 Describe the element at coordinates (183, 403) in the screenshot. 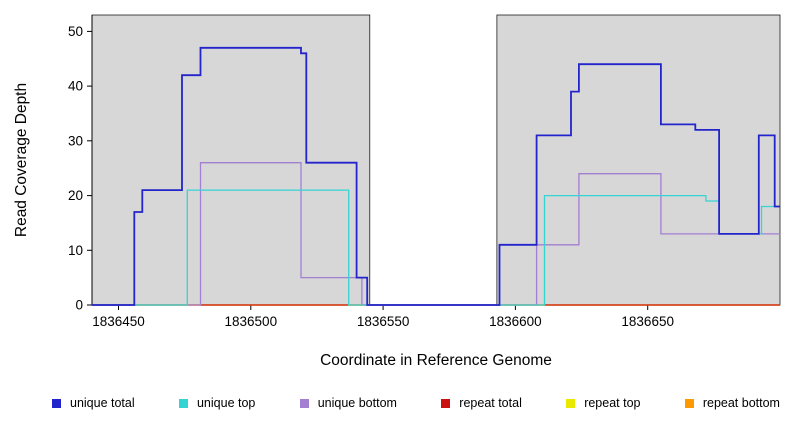

I see `legend-swatch-unique-top` at that location.